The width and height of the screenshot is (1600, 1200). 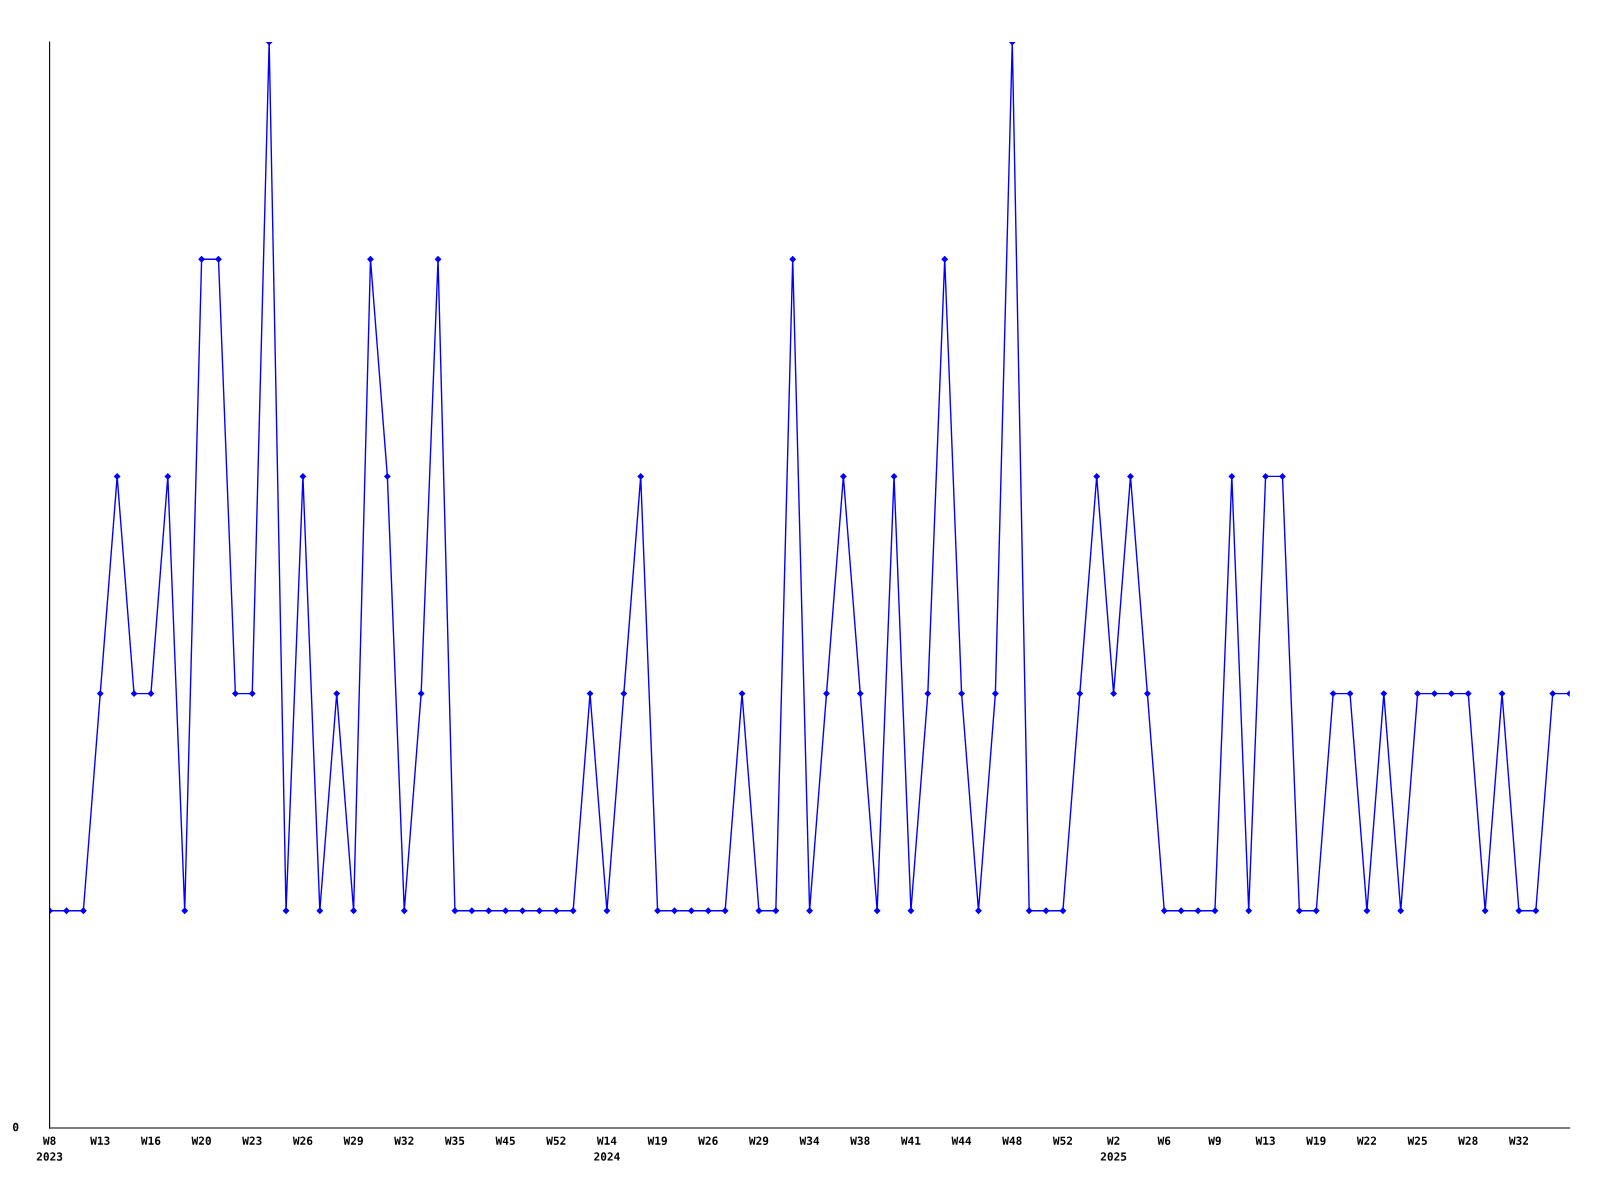 What do you see at coordinates (1468, 1140) in the screenshot?
I see `x-tick-label: W28` at bounding box center [1468, 1140].